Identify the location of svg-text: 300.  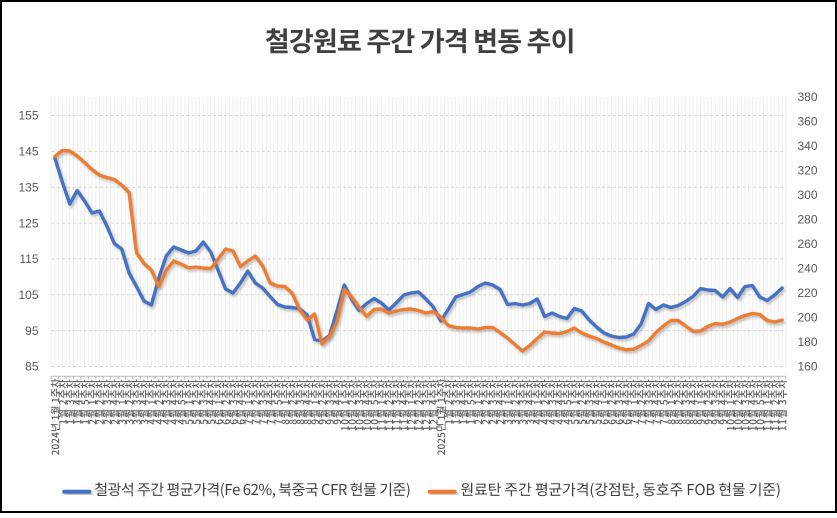
(808, 195).